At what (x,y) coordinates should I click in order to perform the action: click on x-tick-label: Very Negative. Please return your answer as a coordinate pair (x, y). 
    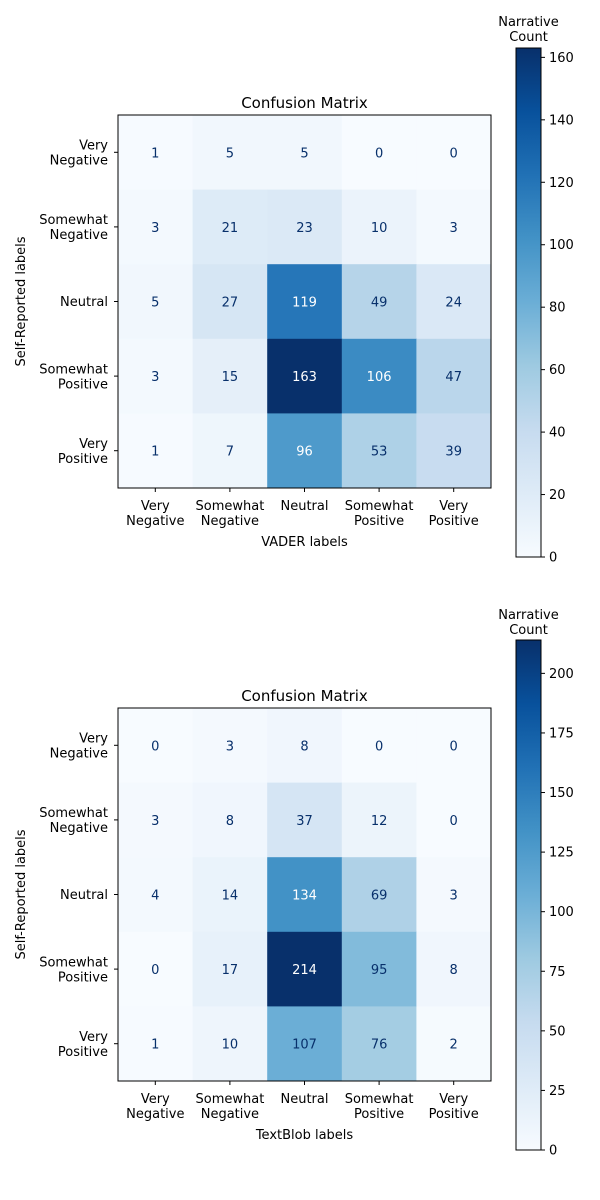
    Looking at the image, I should click on (155, 514).